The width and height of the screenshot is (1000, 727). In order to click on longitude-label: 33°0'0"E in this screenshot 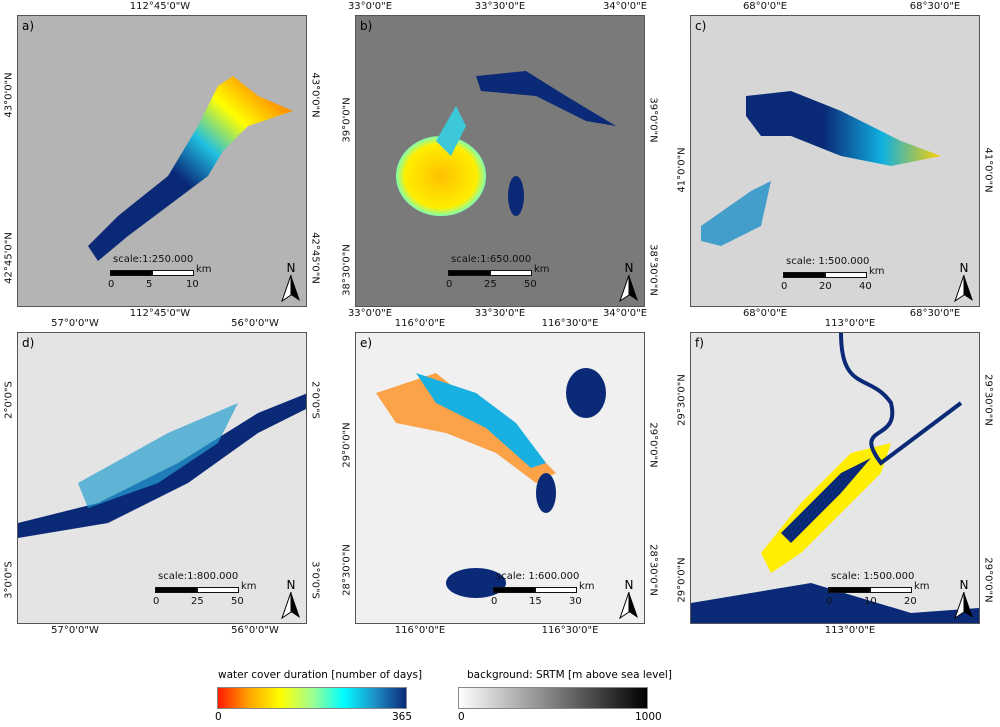, I will do `click(370, 6)`.